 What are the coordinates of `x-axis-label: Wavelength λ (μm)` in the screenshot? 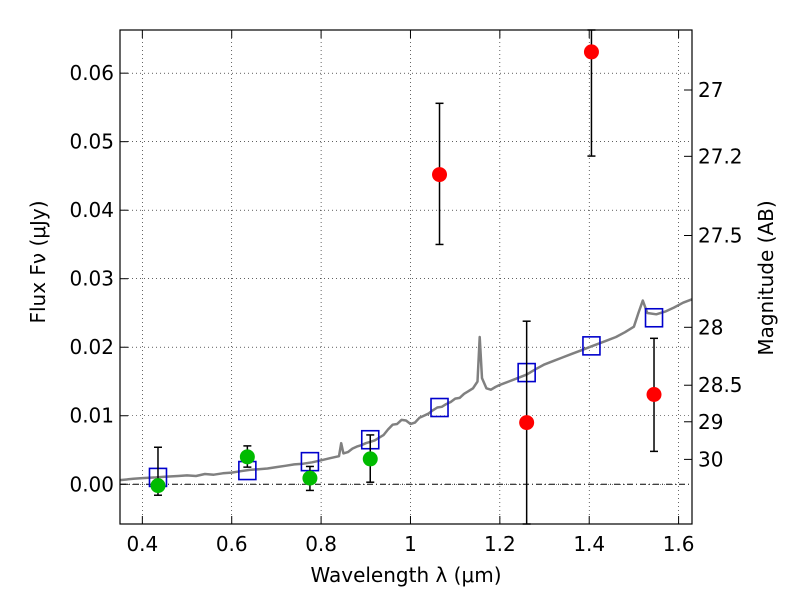 It's located at (405, 575).